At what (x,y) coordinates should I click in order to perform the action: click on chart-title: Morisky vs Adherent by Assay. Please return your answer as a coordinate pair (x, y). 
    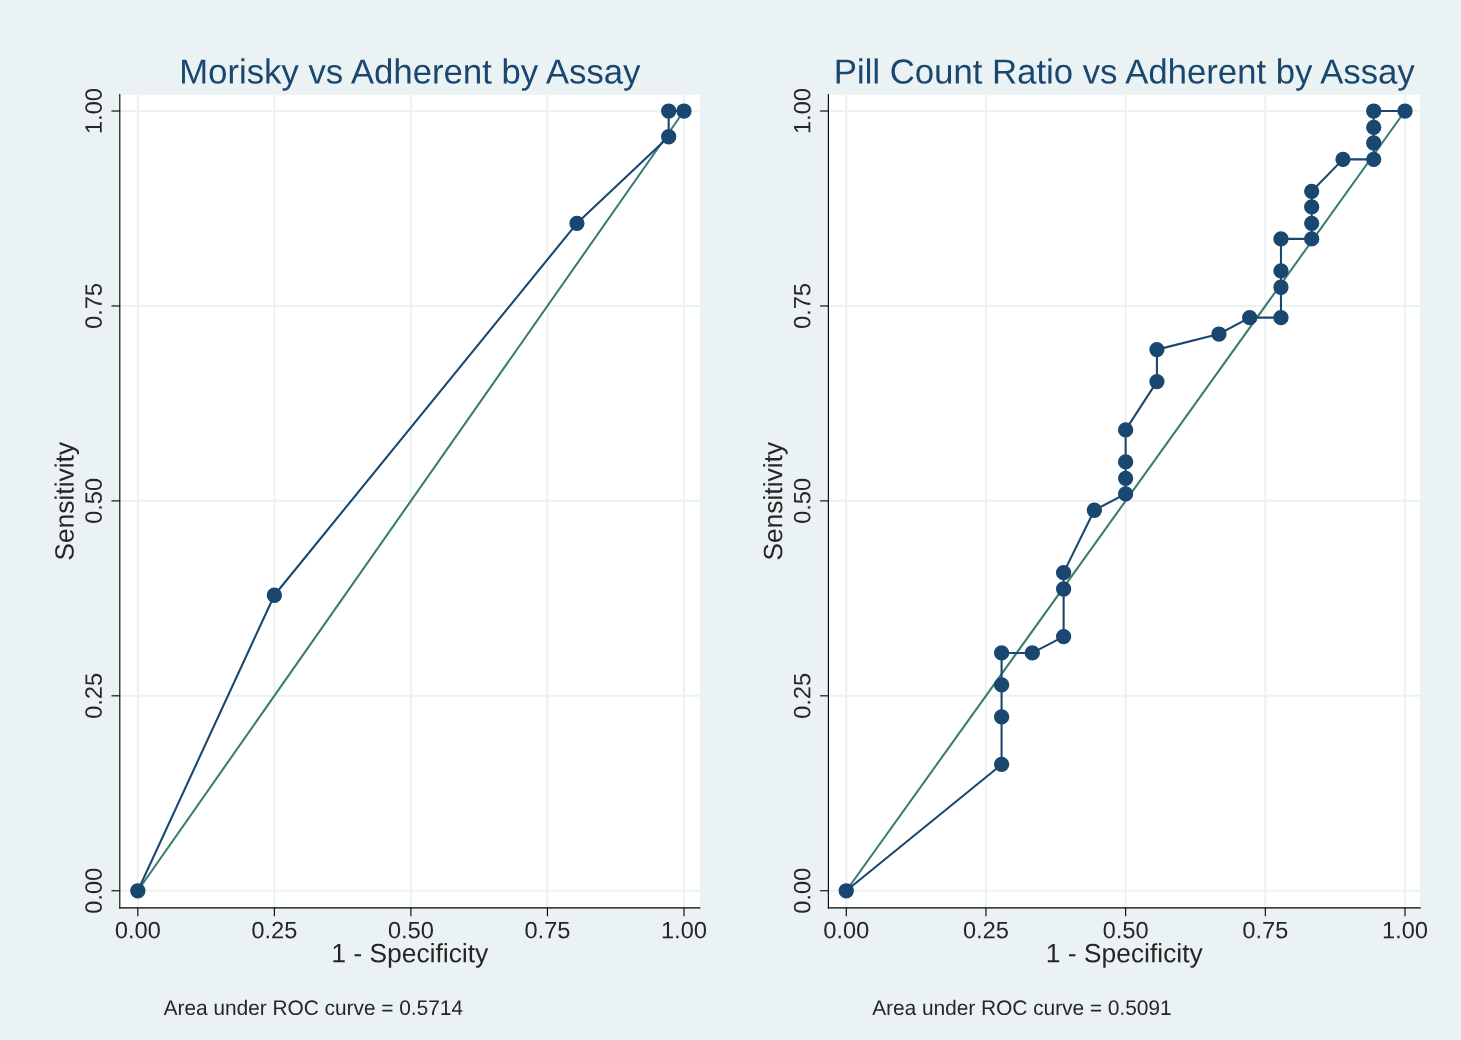
    Looking at the image, I should click on (411, 74).